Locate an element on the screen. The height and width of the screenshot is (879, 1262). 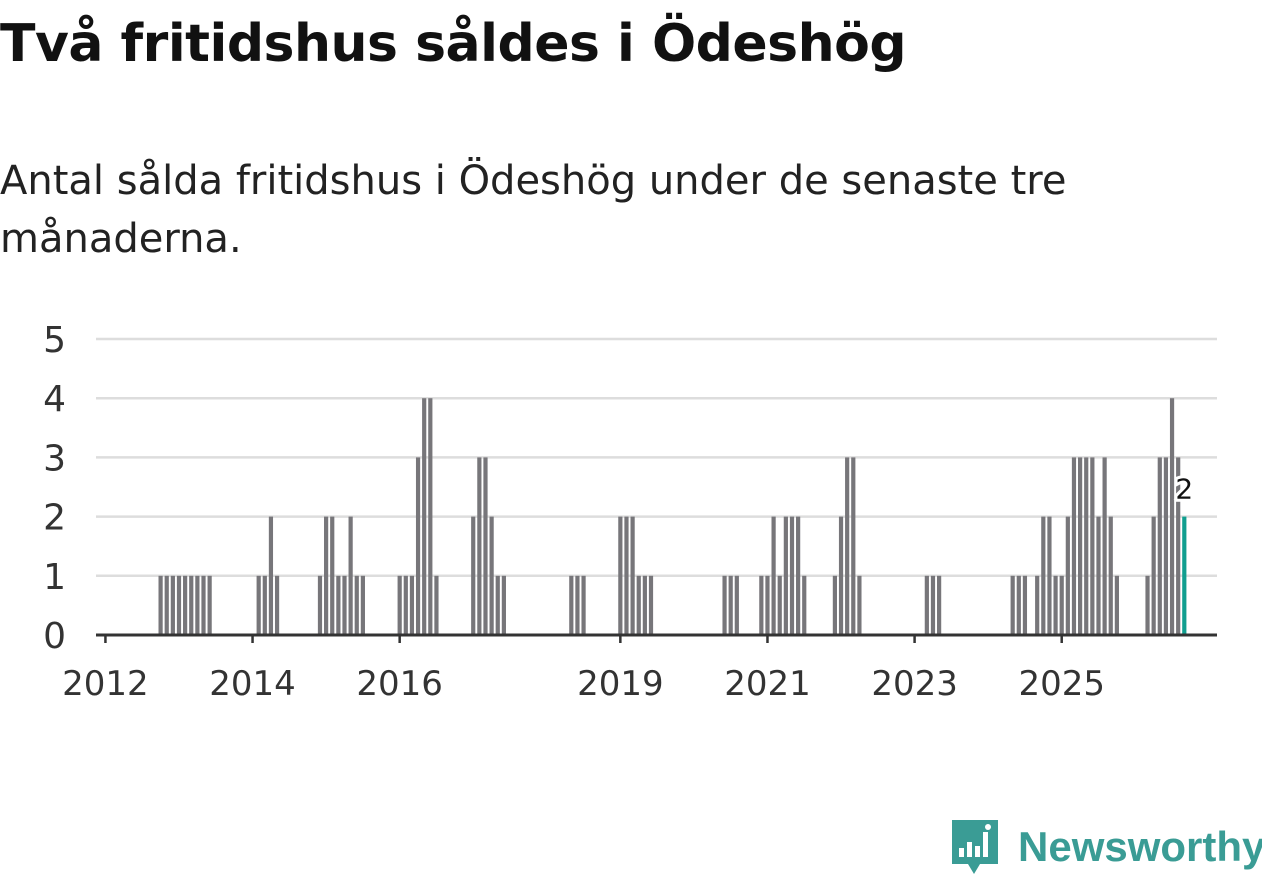
newsworthy-logo: Newsworthy is located at coordinates (1106, 847).